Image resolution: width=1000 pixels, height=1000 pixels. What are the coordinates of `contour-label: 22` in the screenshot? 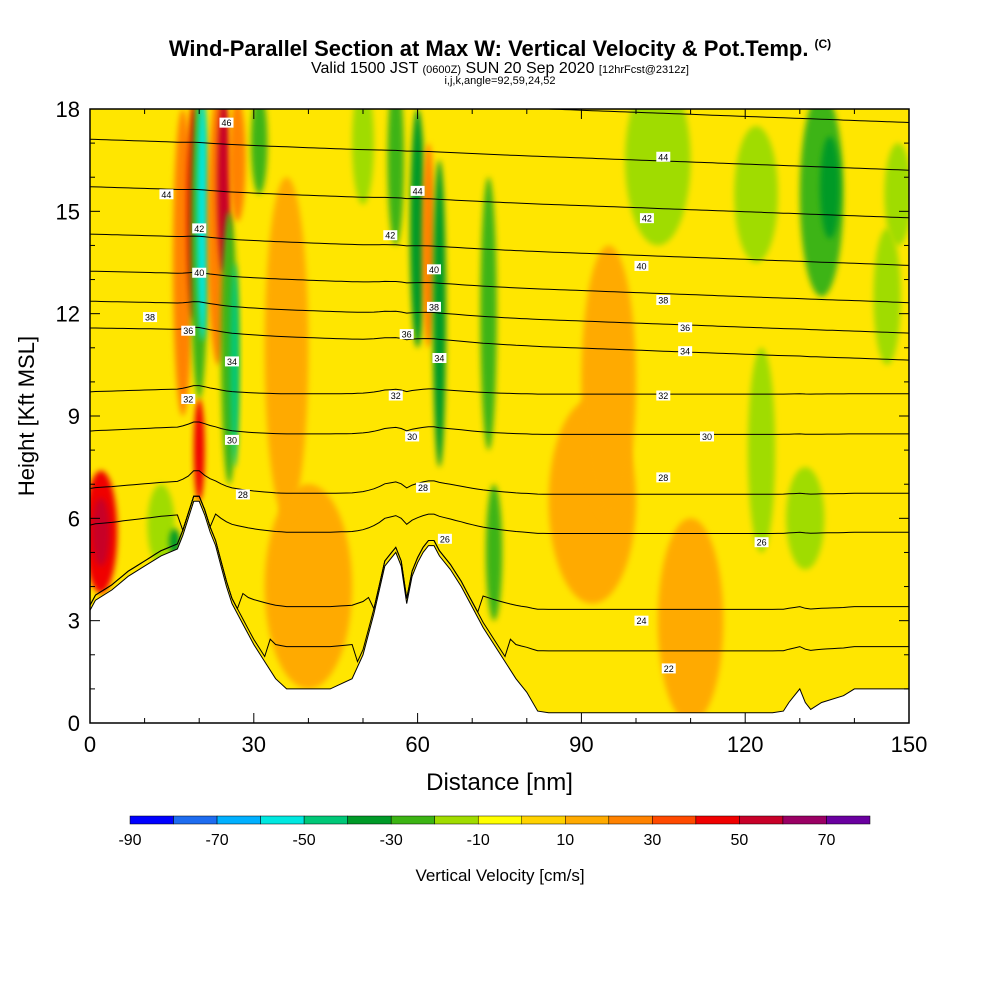 It's located at (668, 668).